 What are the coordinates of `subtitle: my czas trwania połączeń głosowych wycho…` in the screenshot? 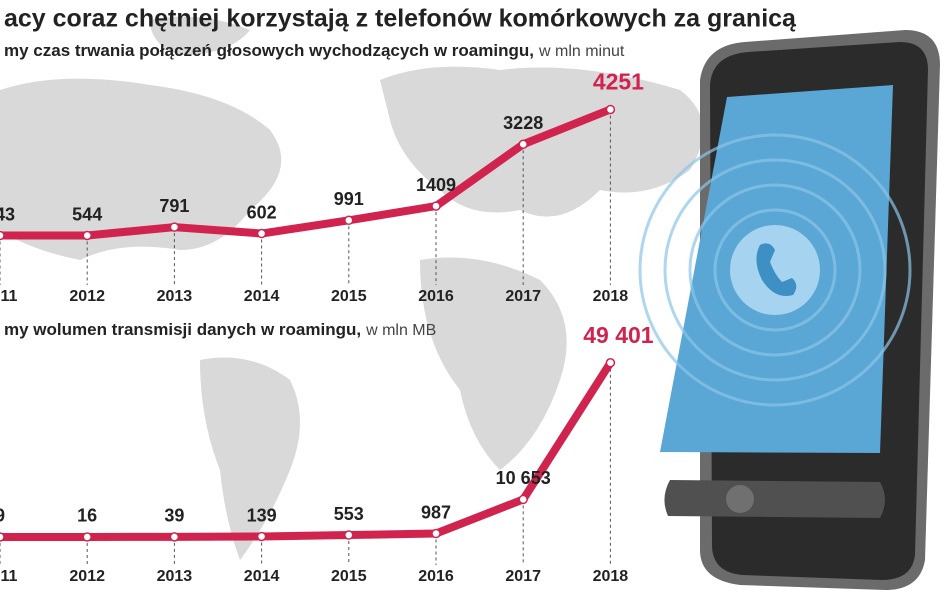 It's located at (269, 50).